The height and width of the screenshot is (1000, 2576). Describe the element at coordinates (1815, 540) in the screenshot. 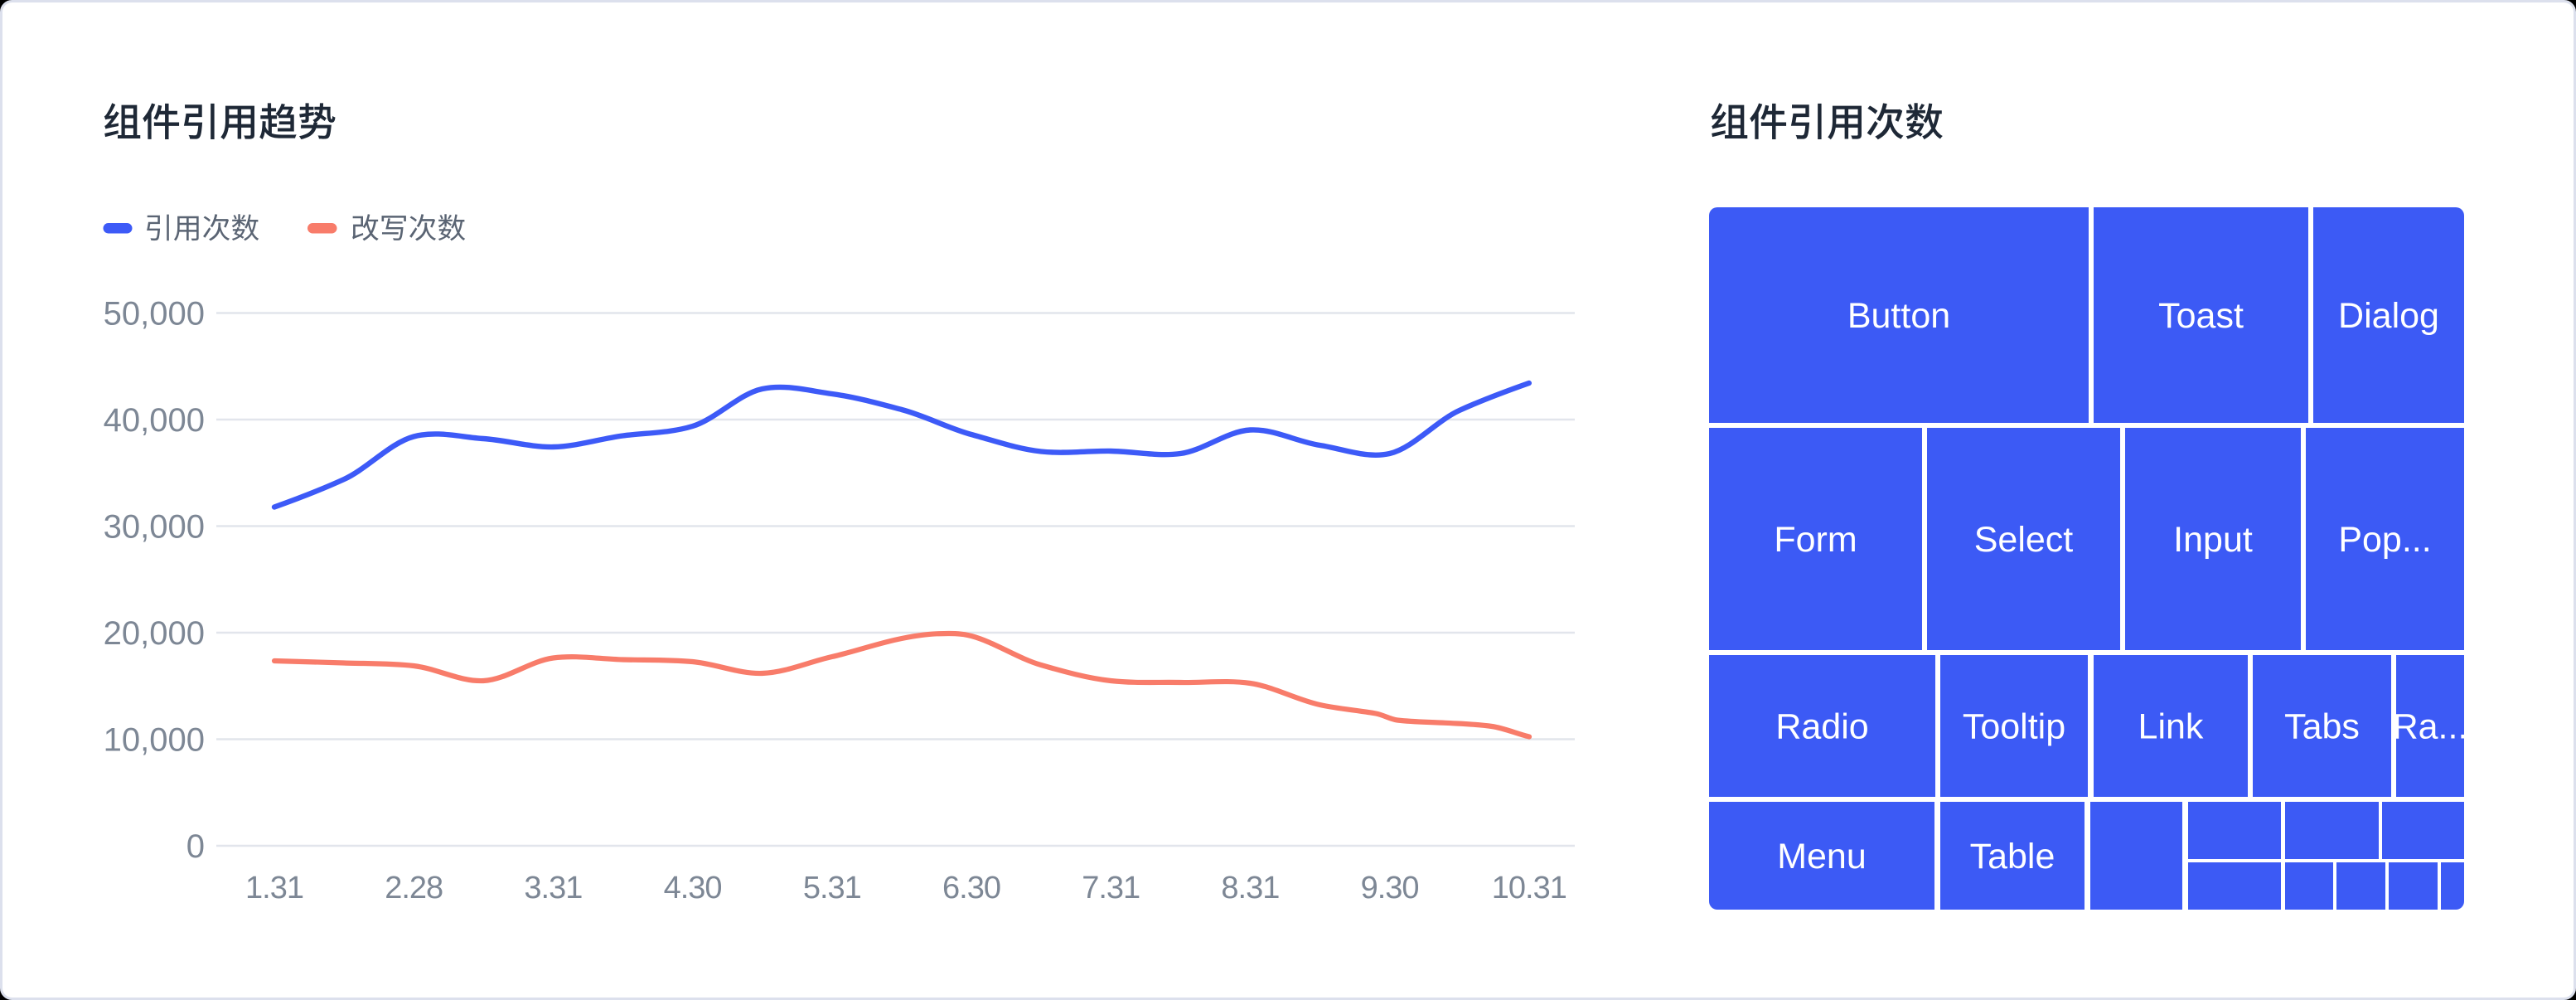

I see `svg-text: Form` at that location.